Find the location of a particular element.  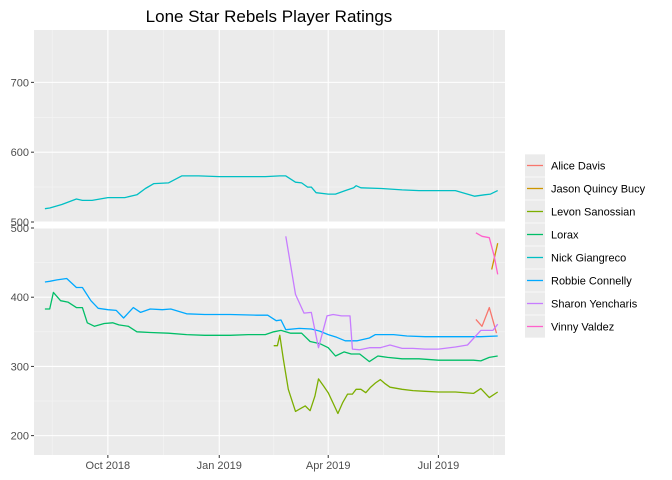

y-tick-label: 700 is located at coordinates (20, 83).